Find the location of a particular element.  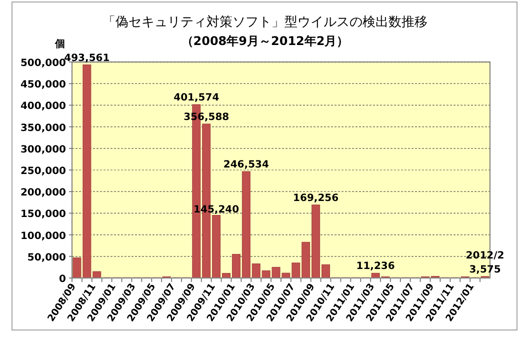

data-label: 493,561 is located at coordinates (87, 58).